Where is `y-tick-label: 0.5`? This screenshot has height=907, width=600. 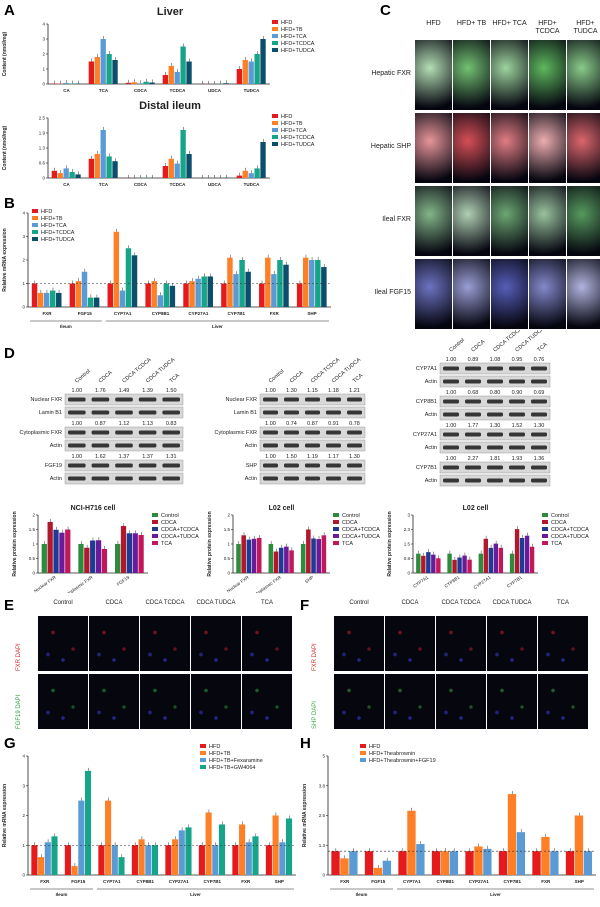 y-tick-label: 0.5 is located at coordinates (227, 558).